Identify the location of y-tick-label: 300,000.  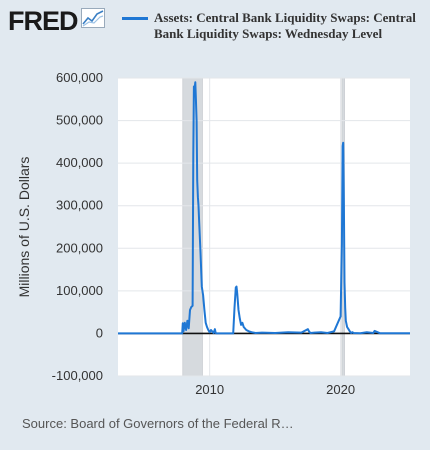
(79, 205).